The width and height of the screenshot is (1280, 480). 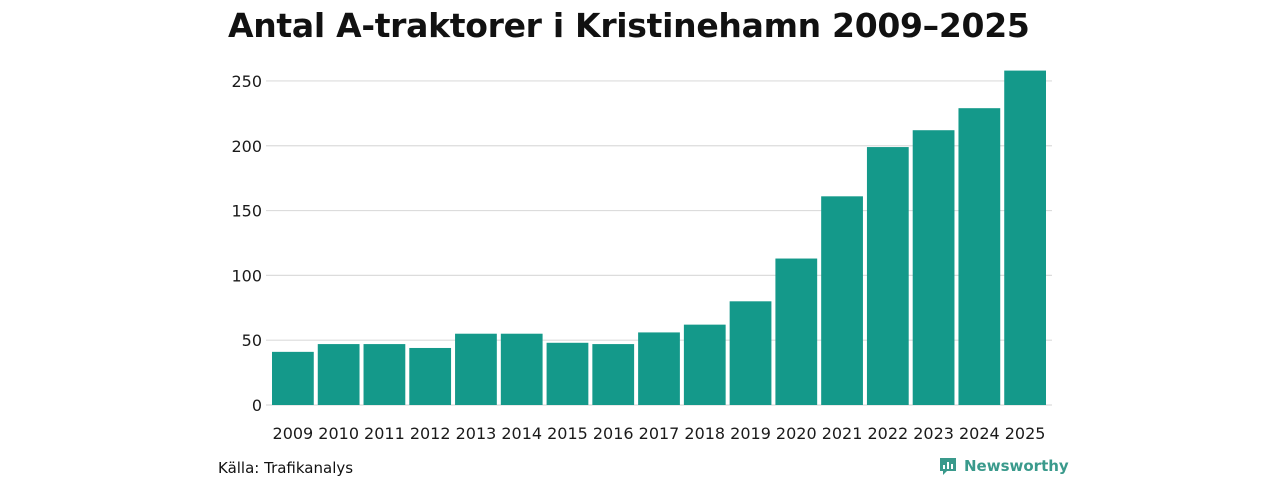 I want to click on x-tick-label: 2010, so click(x=338, y=433).